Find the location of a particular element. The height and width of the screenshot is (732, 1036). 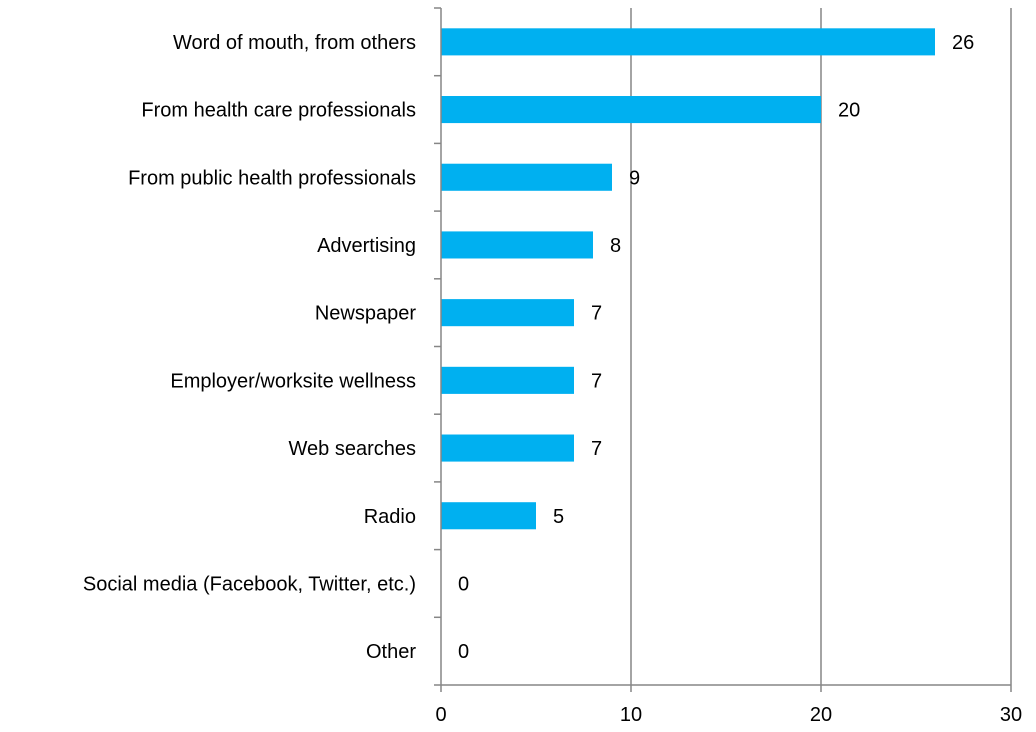

category-label: Web searches is located at coordinates (352, 449).